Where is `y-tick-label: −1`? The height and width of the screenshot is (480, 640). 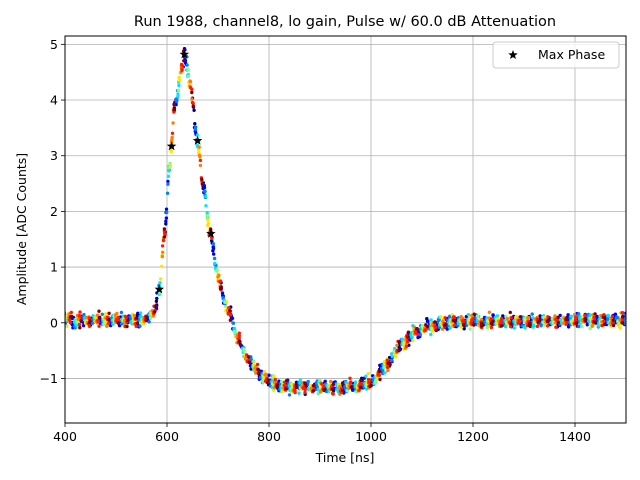 y-tick-label: −1 is located at coordinates (49, 378).